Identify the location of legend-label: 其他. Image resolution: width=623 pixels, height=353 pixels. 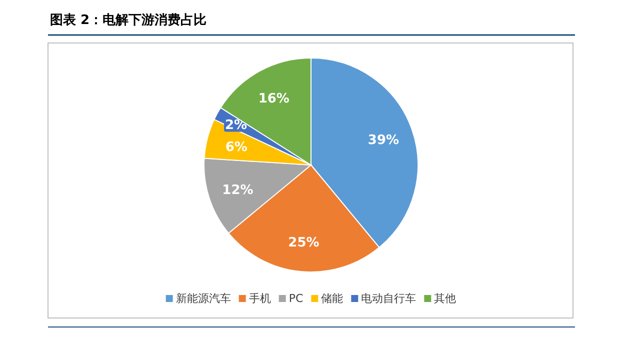
(445, 298).